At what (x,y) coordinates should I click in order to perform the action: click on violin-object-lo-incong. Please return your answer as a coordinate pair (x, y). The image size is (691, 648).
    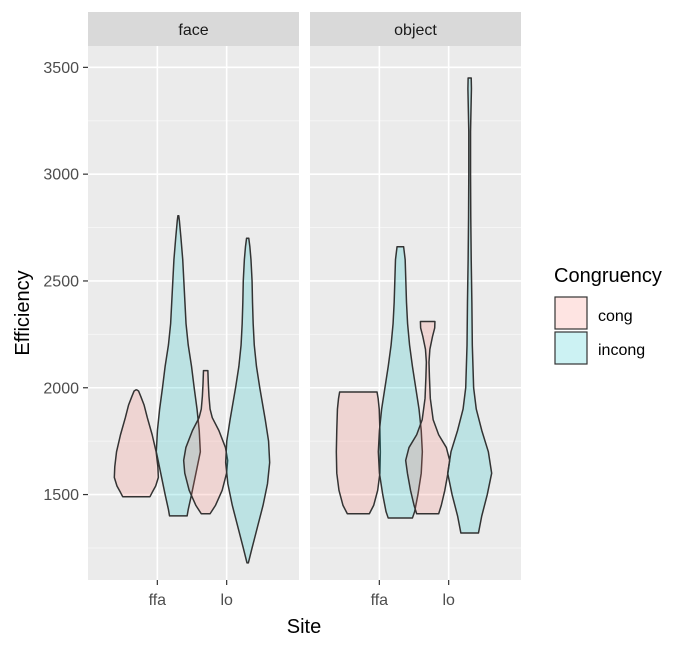
    Looking at the image, I should click on (469, 305).